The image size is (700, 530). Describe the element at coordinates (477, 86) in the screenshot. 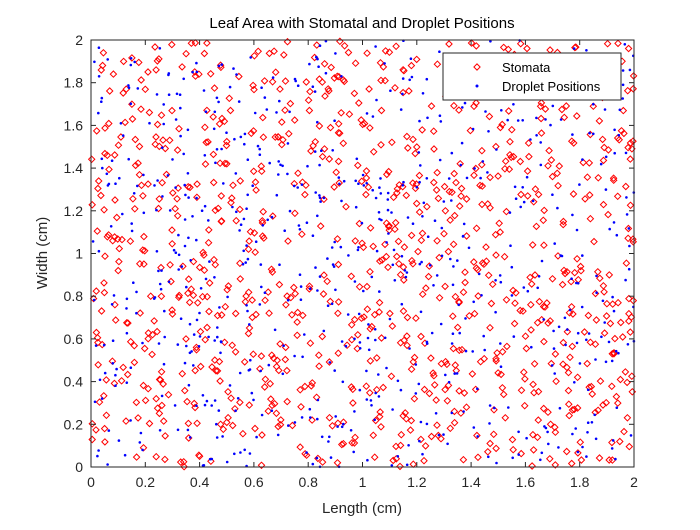

I see `legend-marker-droplet` at that location.